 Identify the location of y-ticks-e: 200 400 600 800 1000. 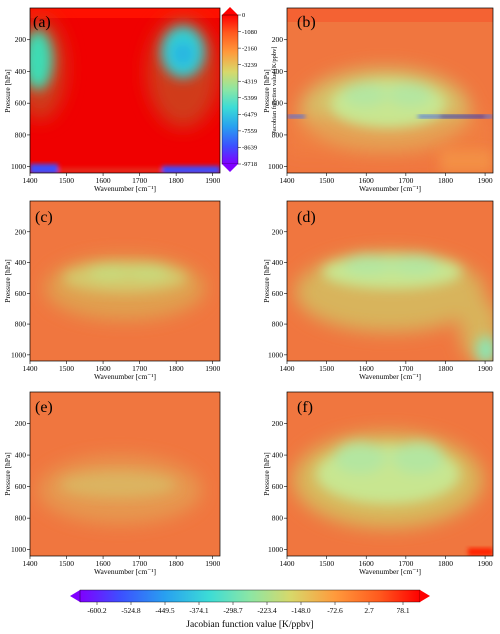
(20, 486).